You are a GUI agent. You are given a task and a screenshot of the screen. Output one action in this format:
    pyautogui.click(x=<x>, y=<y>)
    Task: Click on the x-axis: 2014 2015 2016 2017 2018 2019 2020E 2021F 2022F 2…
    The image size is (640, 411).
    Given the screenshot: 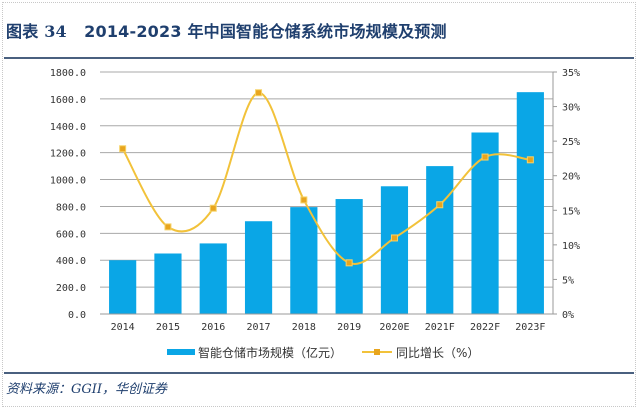 What is the action you would take?
    pyautogui.click(x=326, y=323)
    